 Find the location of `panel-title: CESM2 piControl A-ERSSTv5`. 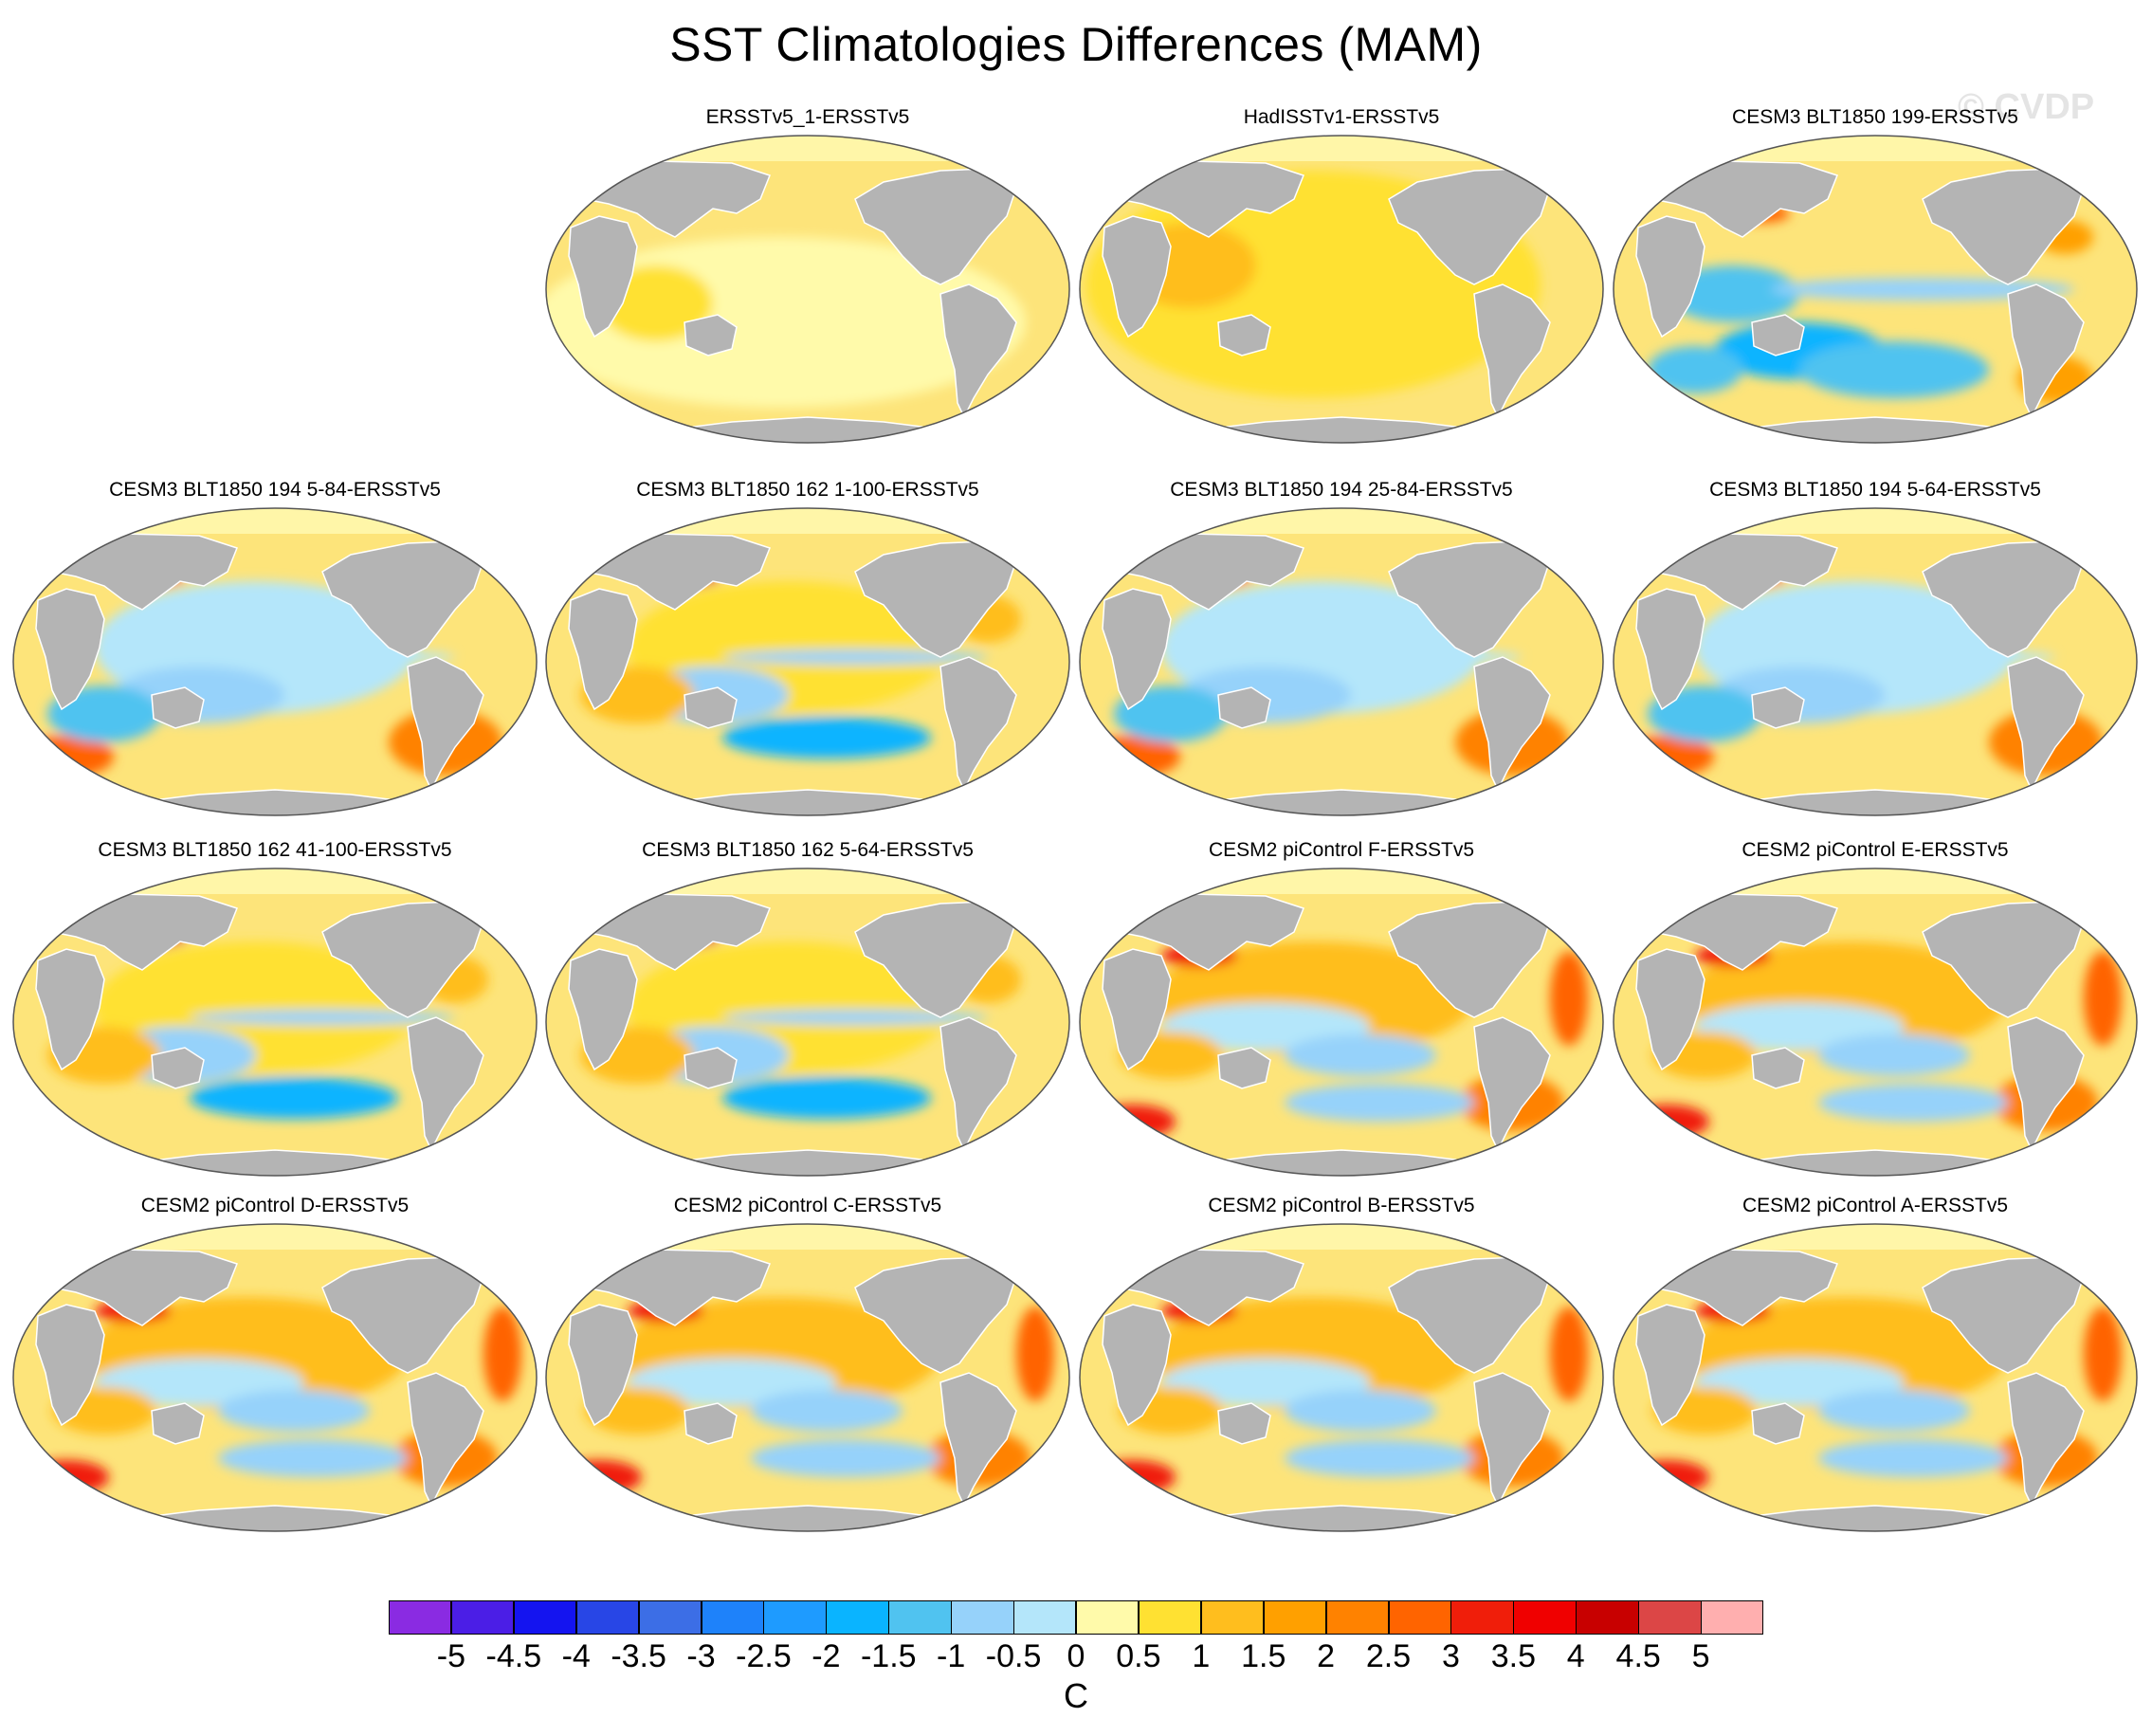

panel-title: CESM2 piControl A-ERSSTv5 is located at coordinates (1876, 1205).